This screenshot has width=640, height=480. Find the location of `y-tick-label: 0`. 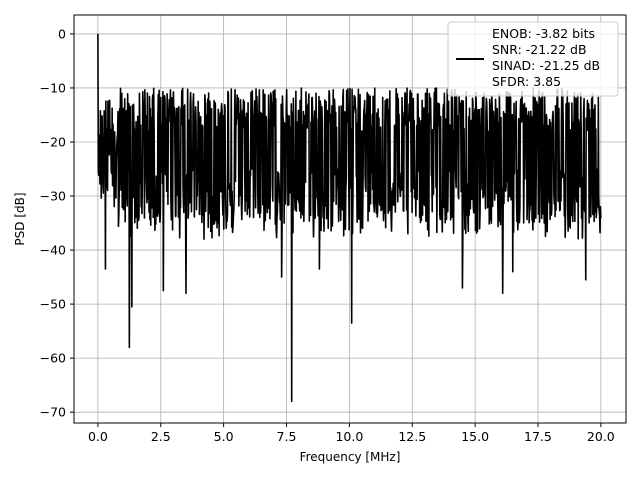

y-tick-label: 0 is located at coordinates (62, 33).